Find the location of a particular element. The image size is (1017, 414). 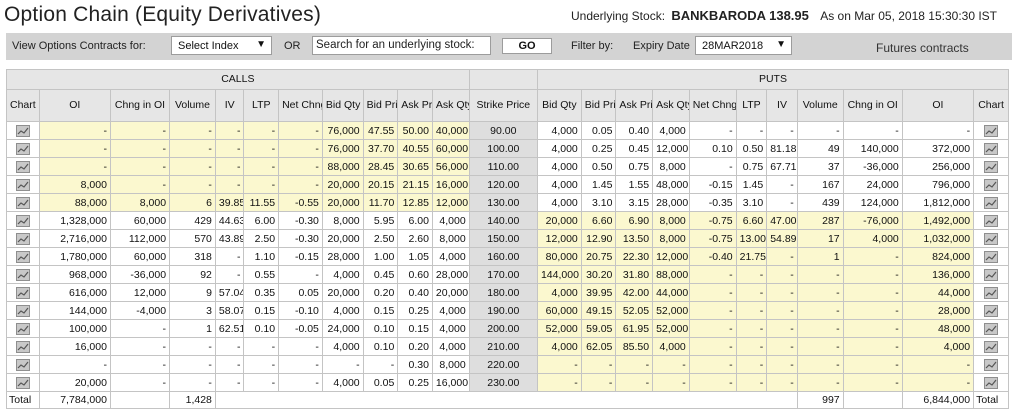

puts-cell: 8,000 is located at coordinates (671, 220).